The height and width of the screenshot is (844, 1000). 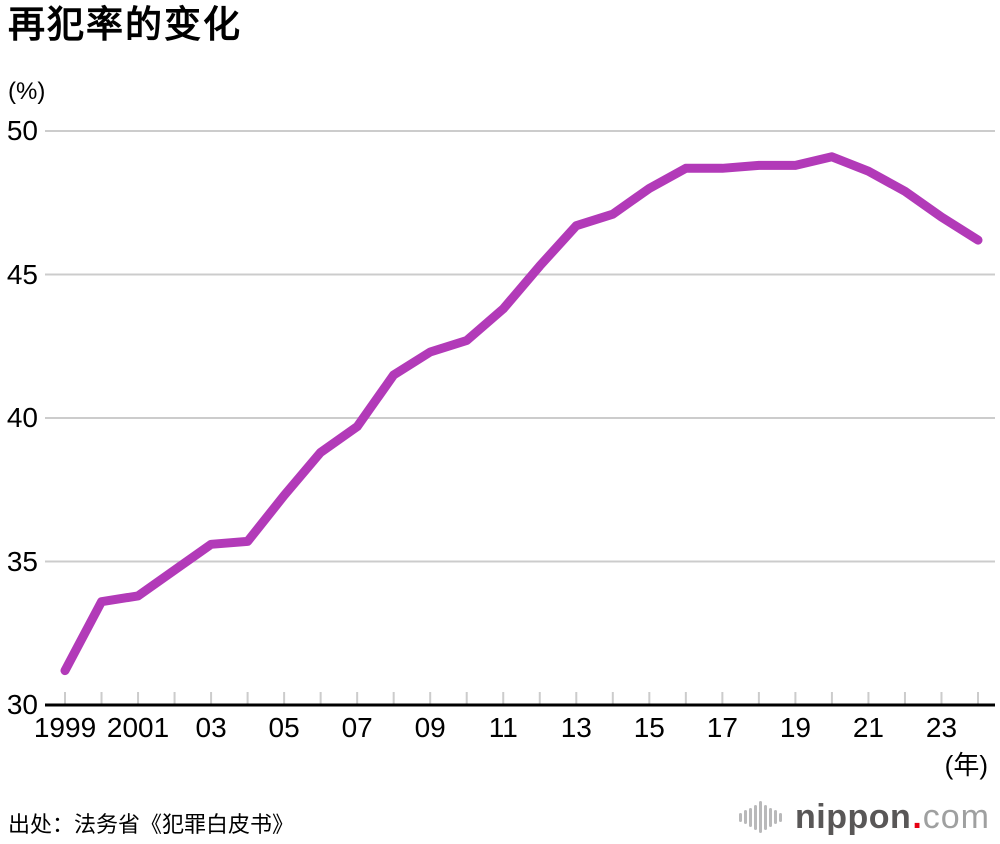 I want to click on y-axis-tick-label: 40, so click(x=22, y=417).